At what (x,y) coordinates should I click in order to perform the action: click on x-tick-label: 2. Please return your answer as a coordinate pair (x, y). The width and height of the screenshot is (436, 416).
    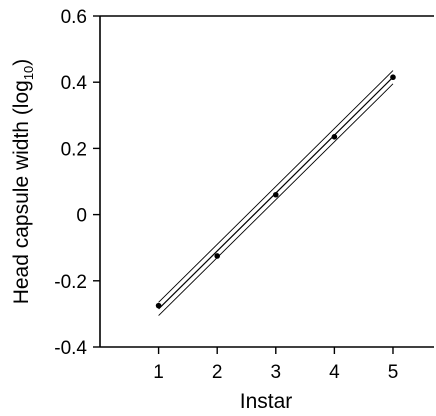
    Looking at the image, I should click on (217, 372).